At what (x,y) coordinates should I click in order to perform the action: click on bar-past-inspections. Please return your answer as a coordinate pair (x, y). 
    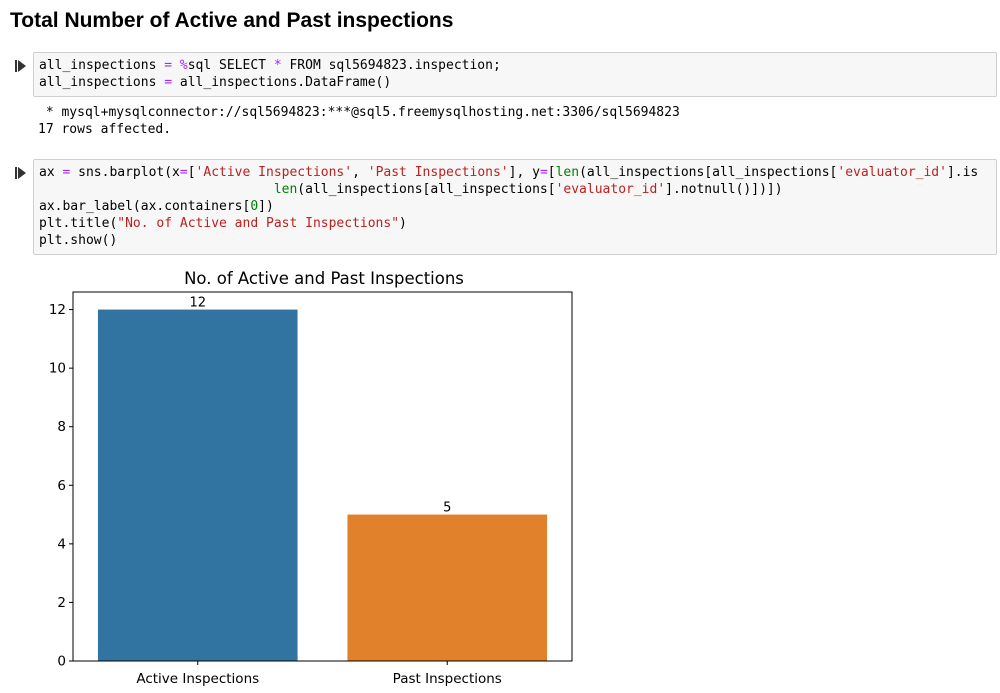
    Looking at the image, I should click on (447, 587).